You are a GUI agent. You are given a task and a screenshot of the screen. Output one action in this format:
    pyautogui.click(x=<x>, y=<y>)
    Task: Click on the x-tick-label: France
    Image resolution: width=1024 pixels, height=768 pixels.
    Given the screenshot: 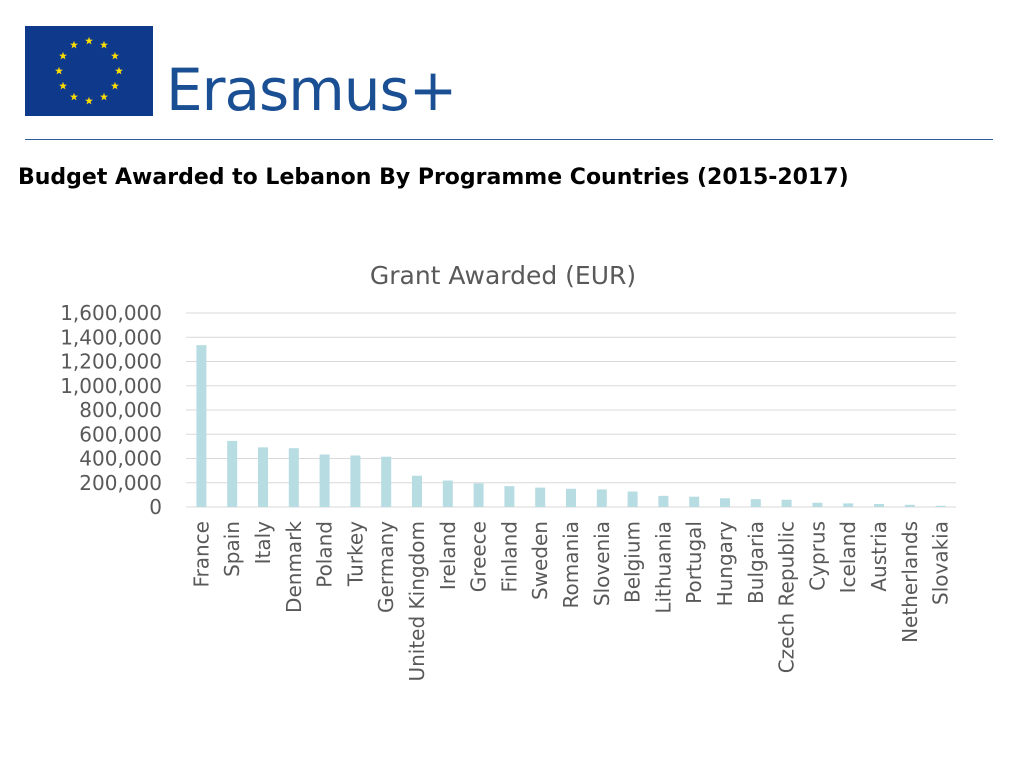 What is the action you would take?
    pyautogui.click(x=201, y=554)
    